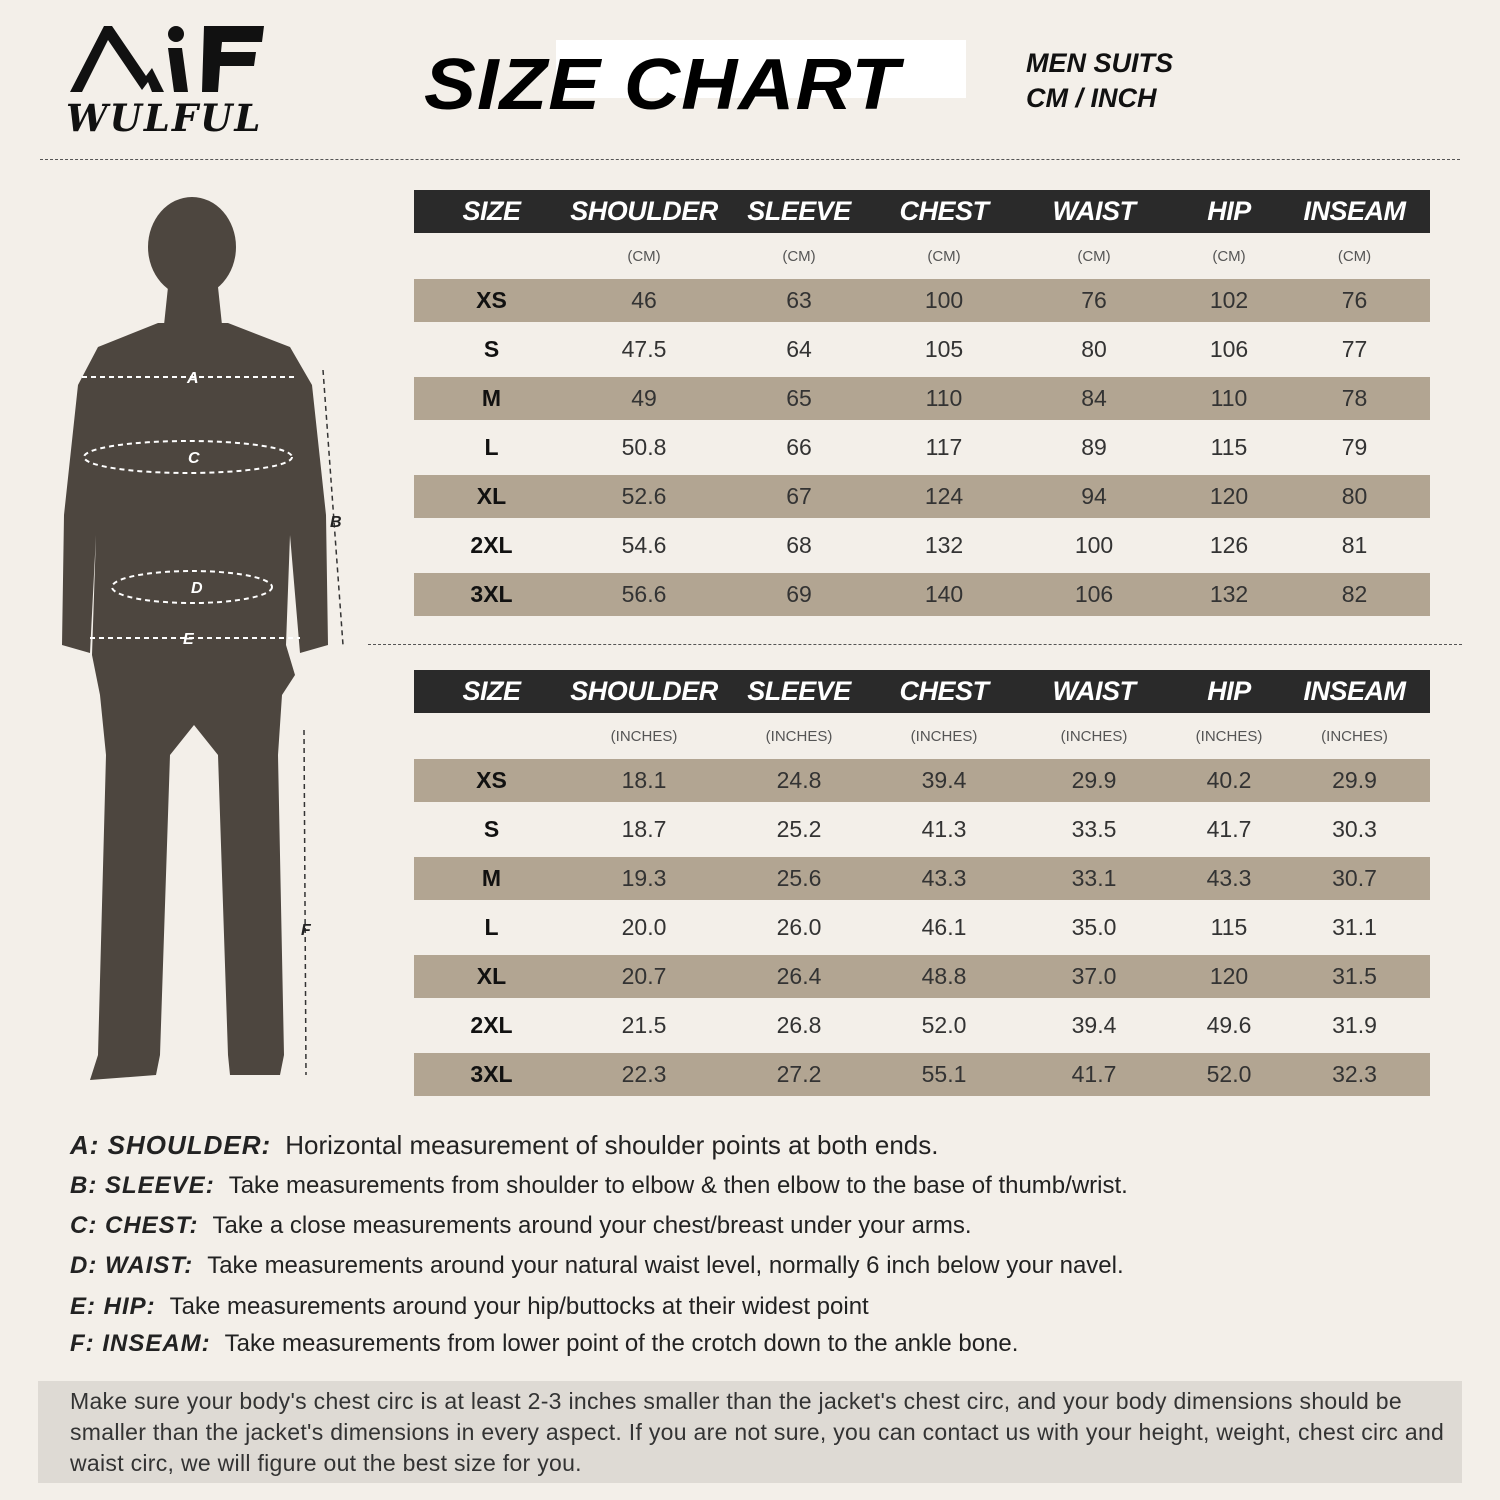  I want to click on legend-key: E: HIP:, so click(113, 1306).